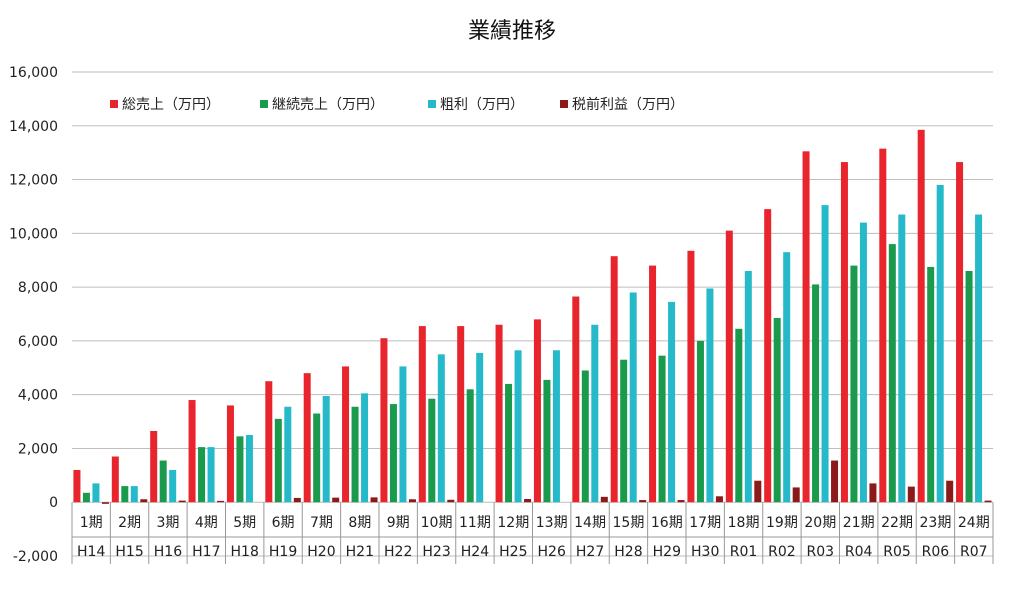  I want to click on bar-series-4-H25, so click(528, 501).